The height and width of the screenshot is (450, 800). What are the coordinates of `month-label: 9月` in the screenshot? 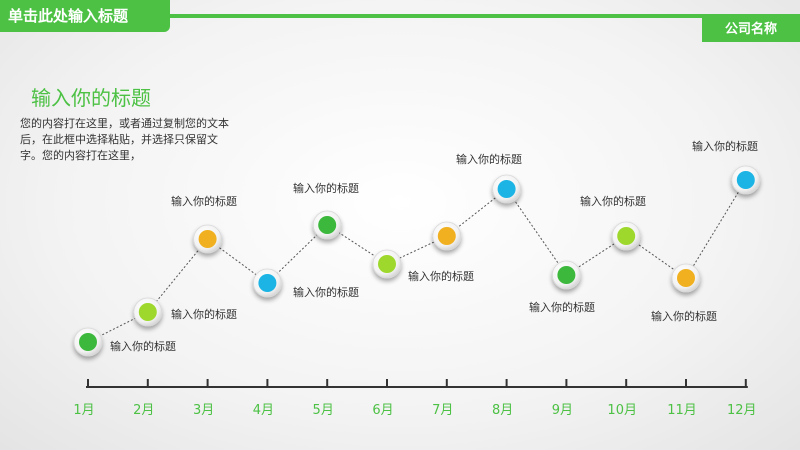 It's located at (562, 410).